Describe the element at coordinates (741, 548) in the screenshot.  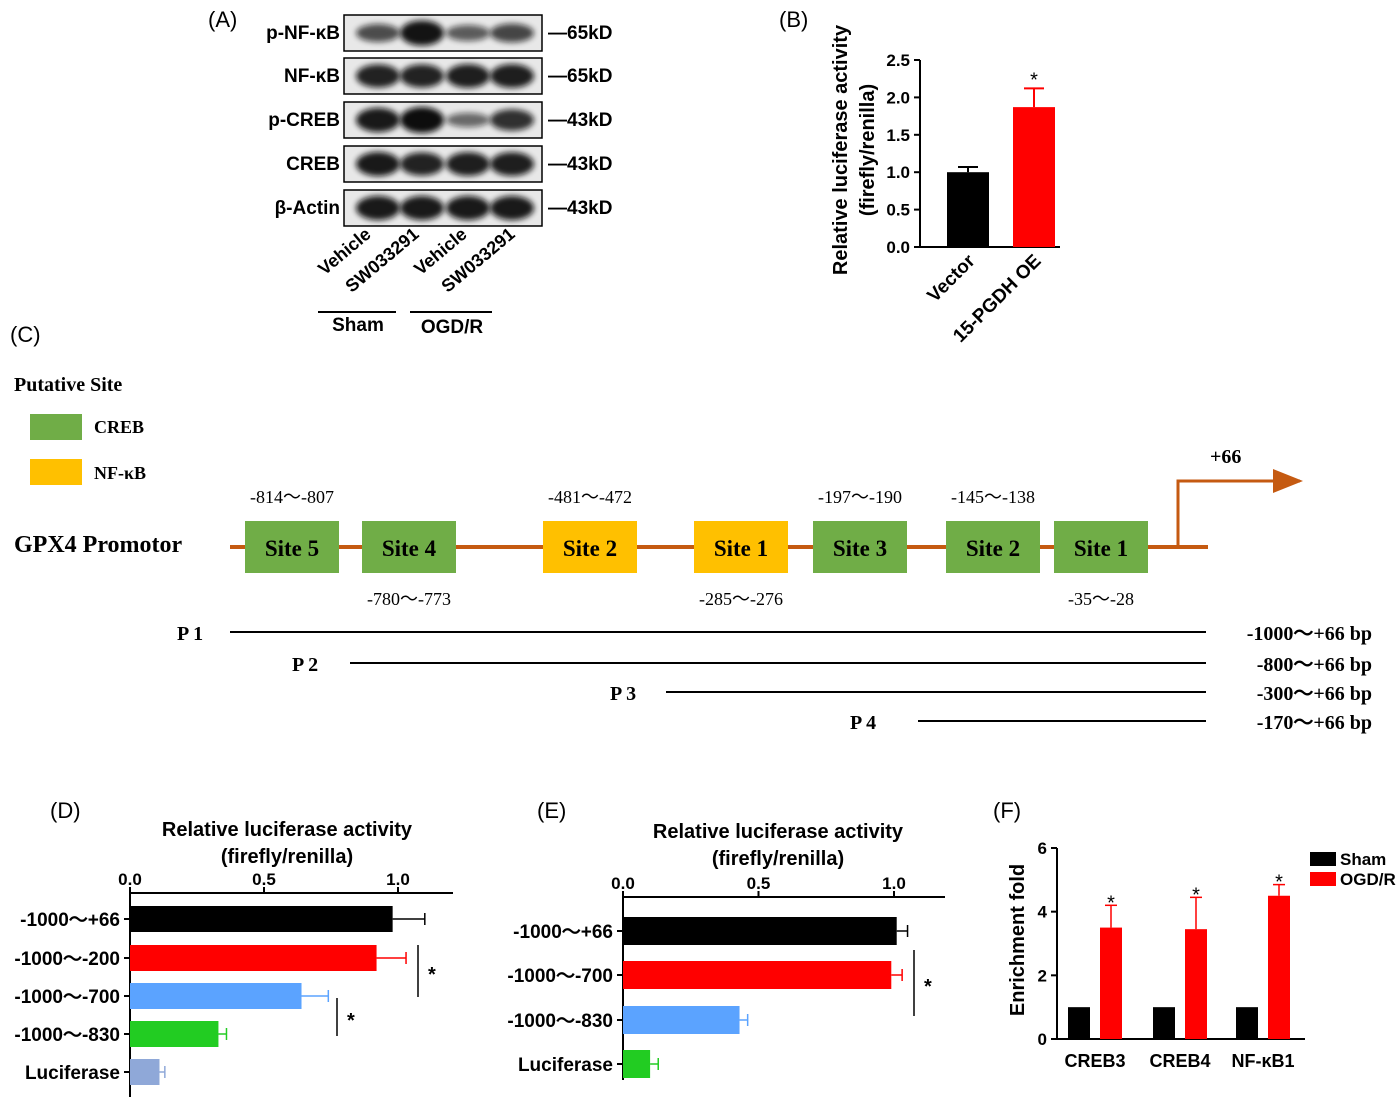
I see `site-label: Site 1` at that location.